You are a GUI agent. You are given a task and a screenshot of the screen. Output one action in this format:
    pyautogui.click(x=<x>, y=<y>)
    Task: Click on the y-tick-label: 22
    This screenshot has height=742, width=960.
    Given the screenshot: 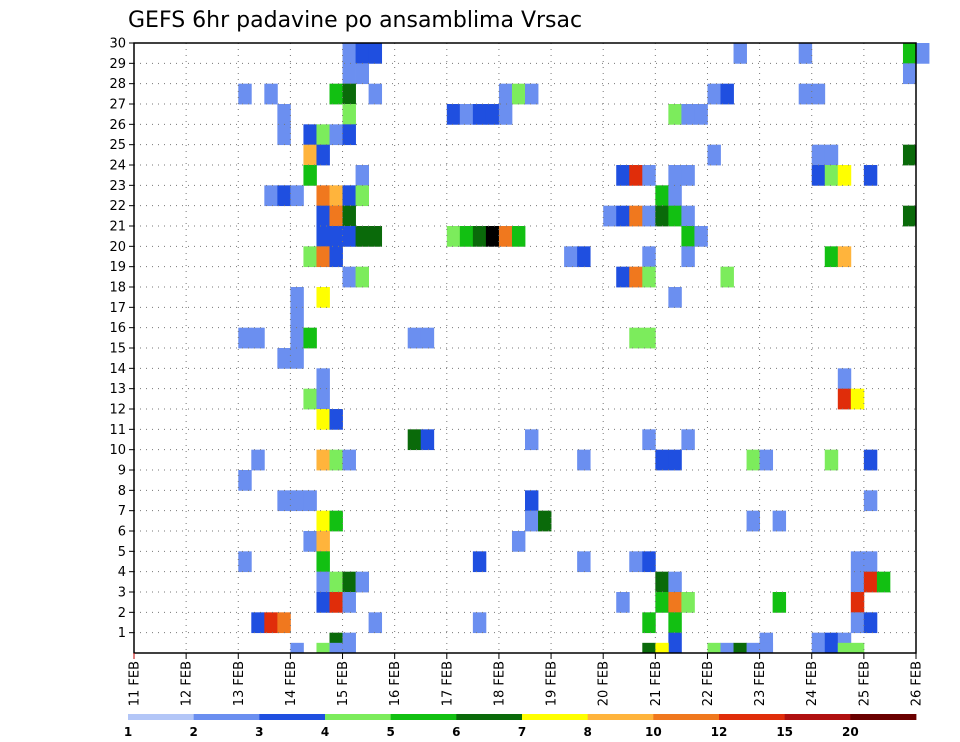 What is the action you would take?
    pyautogui.click(x=117, y=206)
    